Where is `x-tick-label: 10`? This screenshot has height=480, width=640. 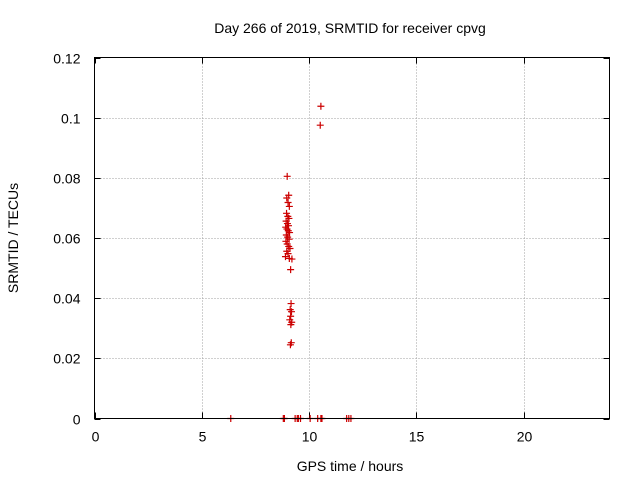
x-tick-label: 10 is located at coordinates (310, 437).